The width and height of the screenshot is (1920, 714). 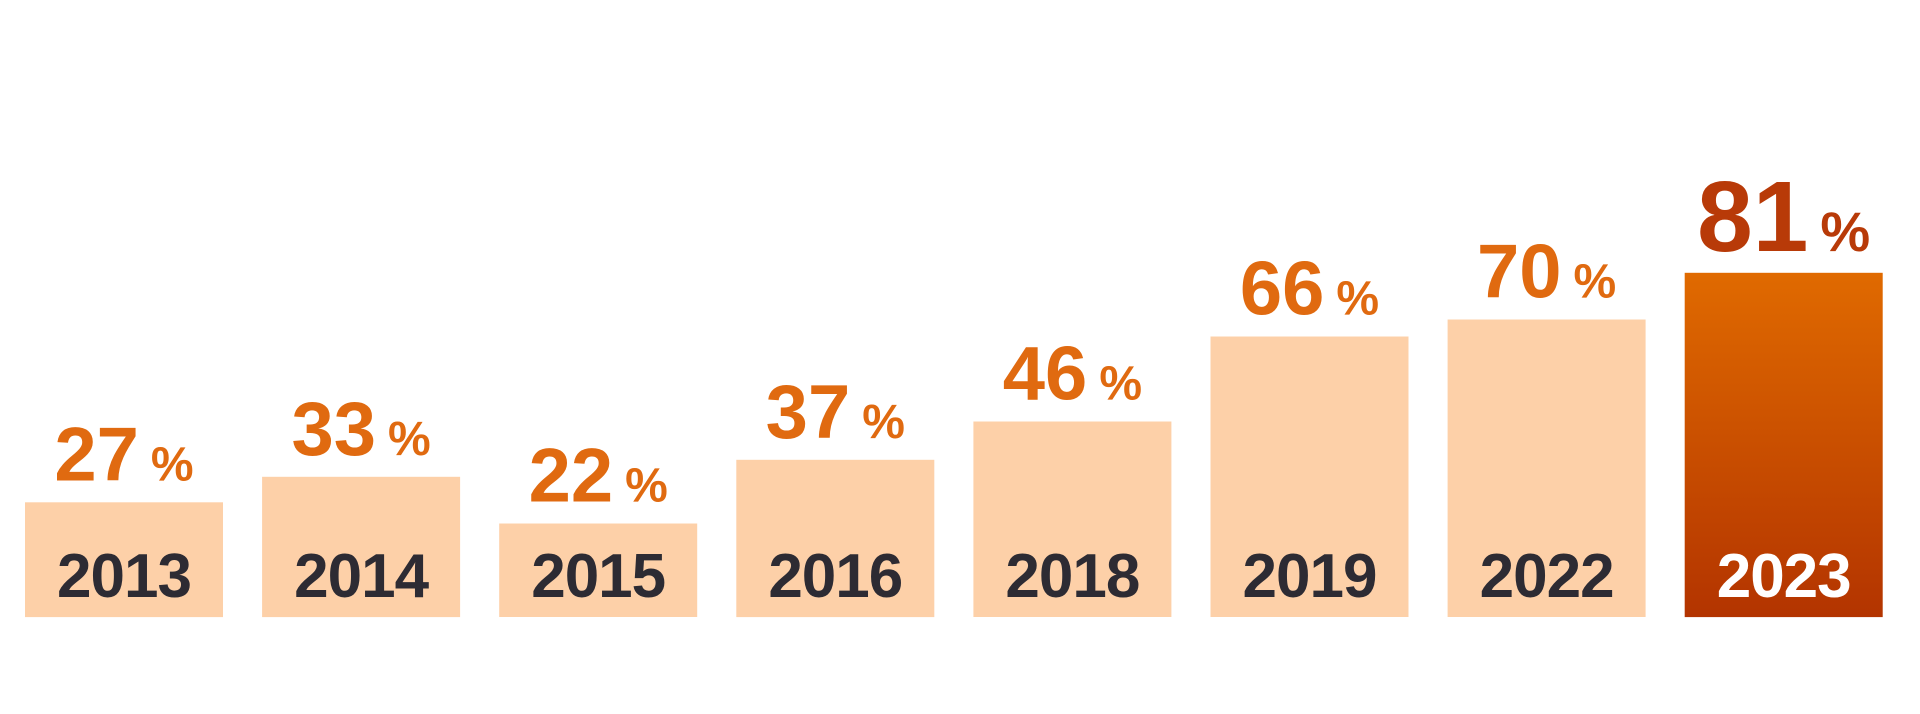 What do you see at coordinates (1310, 576) in the screenshot?
I see `category-label-2019: 2019` at bounding box center [1310, 576].